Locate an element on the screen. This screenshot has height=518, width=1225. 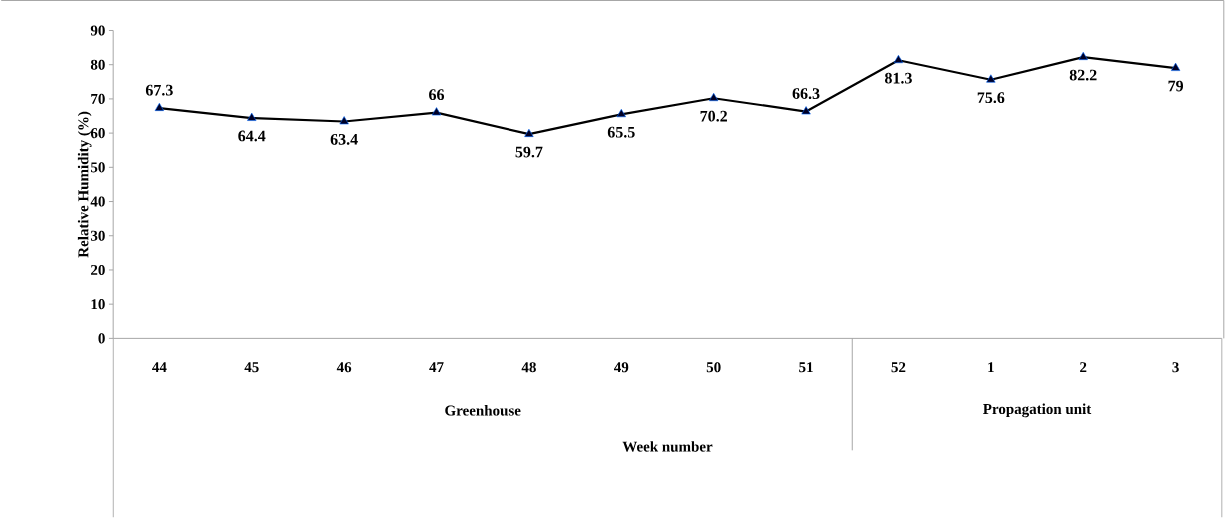
x-tick-label: 51 is located at coordinates (806, 367).